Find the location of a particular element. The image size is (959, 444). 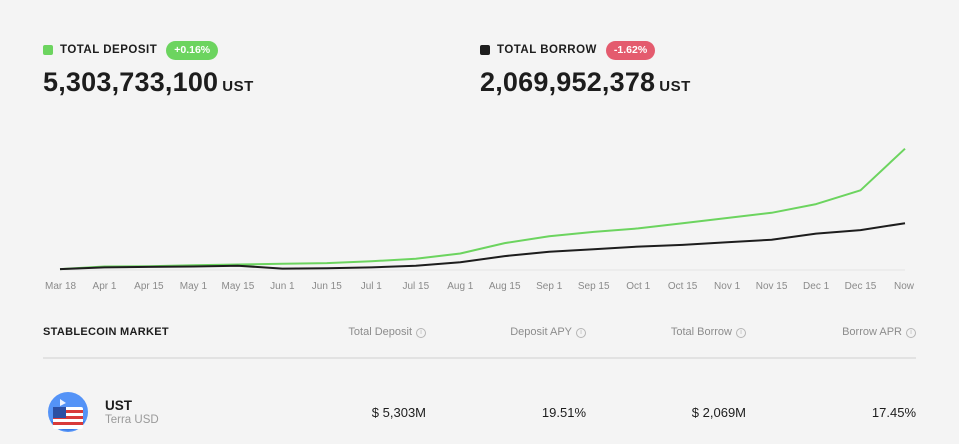

x-tick-label: Oct 1 is located at coordinates (638, 286).